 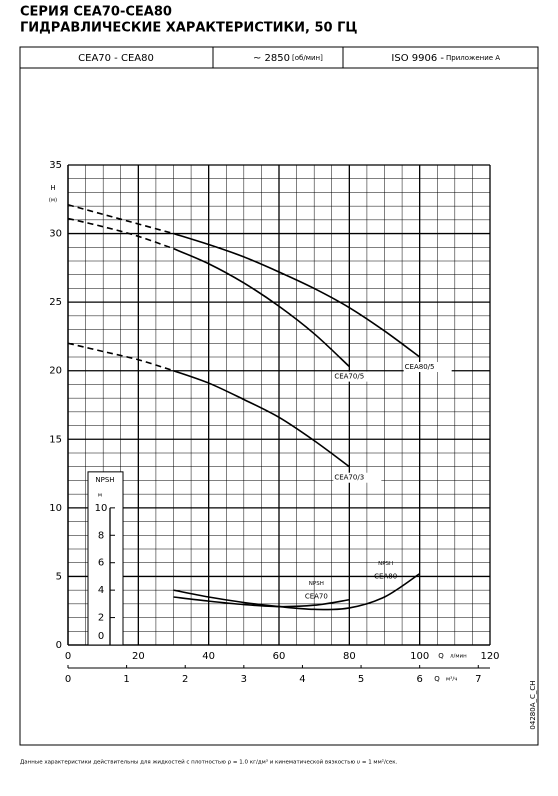 What do you see at coordinates (419, 679) in the screenshot?
I see `x2-tick-label: 6` at bounding box center [419, 679].